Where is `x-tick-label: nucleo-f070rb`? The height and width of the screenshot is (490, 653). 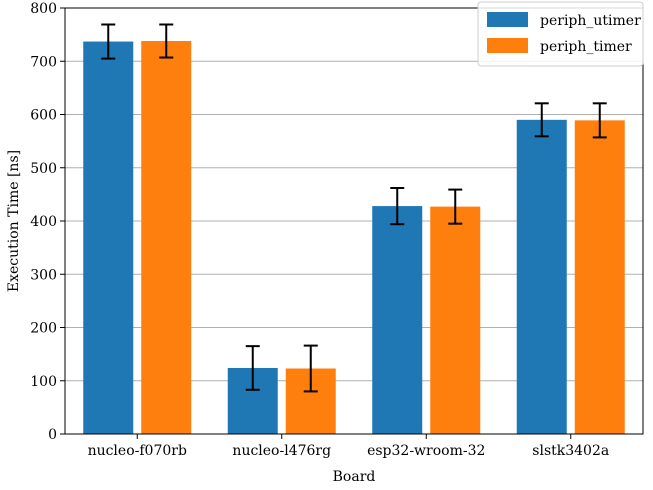
x-tick-label: nucleo-f070rb is located at coordinates (137, 451).